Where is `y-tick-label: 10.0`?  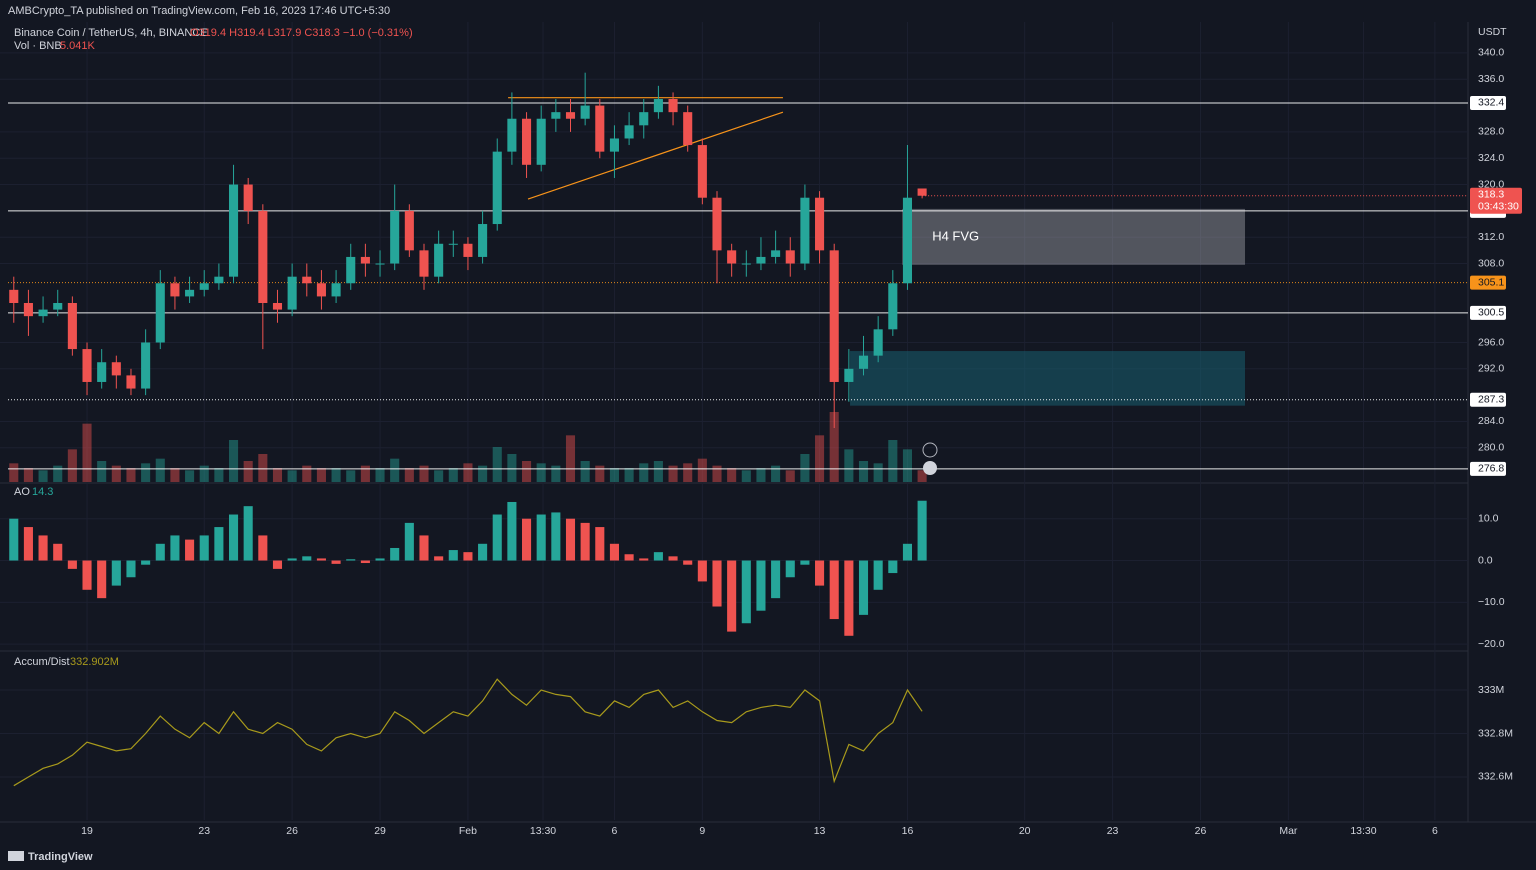
y-tick-label: 10.0 is located at coordinates (1488, 518).